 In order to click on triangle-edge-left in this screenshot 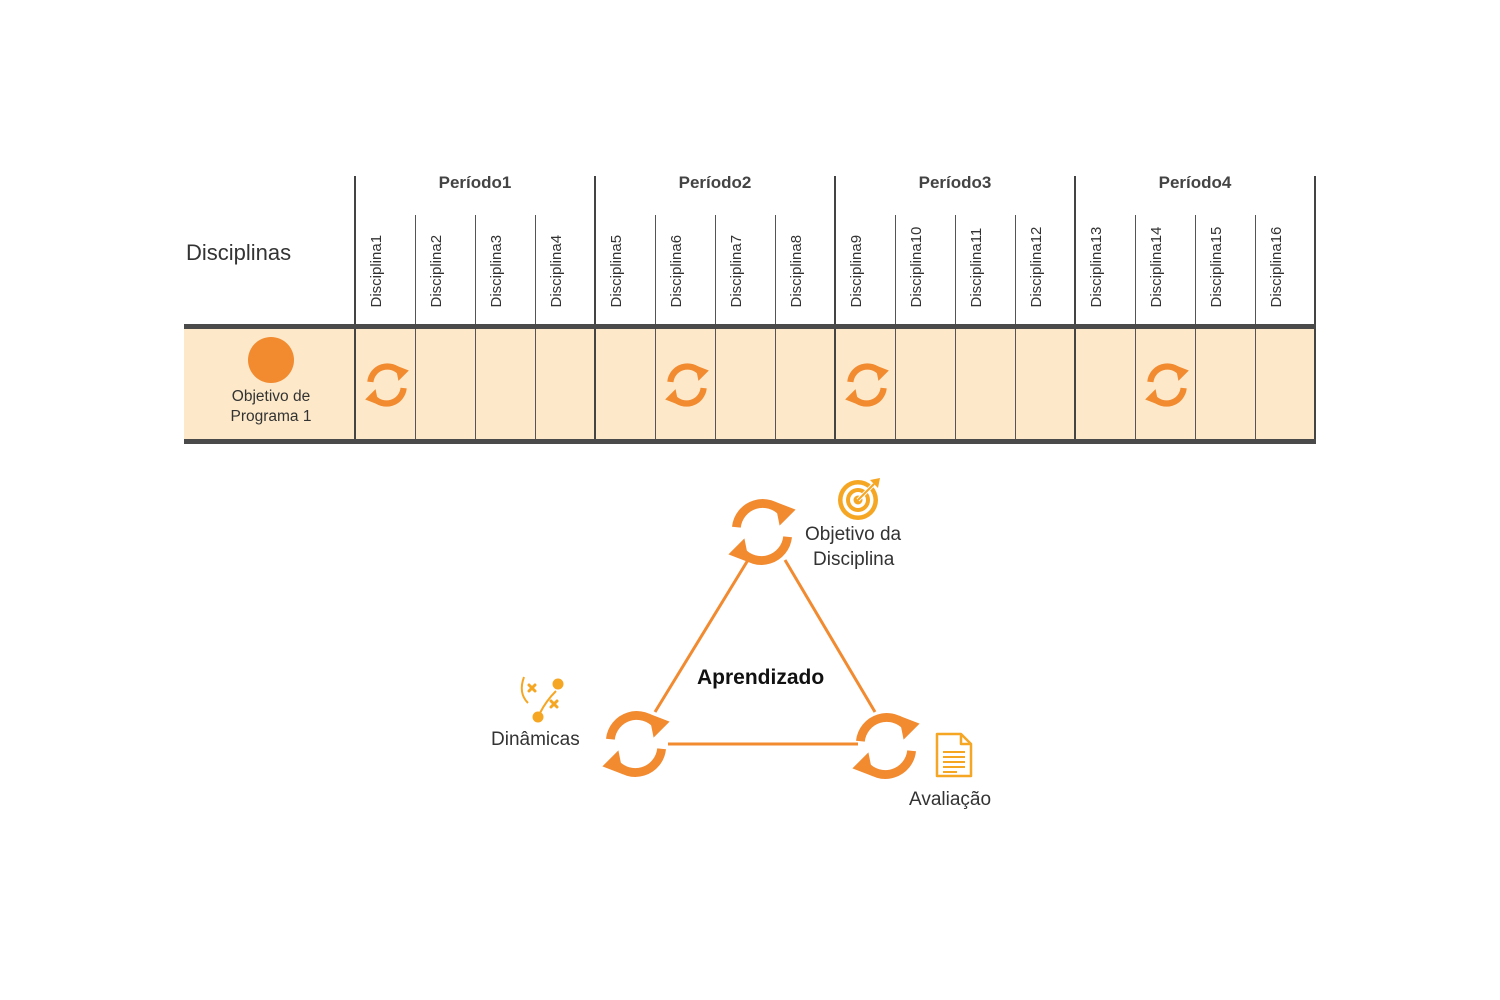, I will do `click(701, 636)`.